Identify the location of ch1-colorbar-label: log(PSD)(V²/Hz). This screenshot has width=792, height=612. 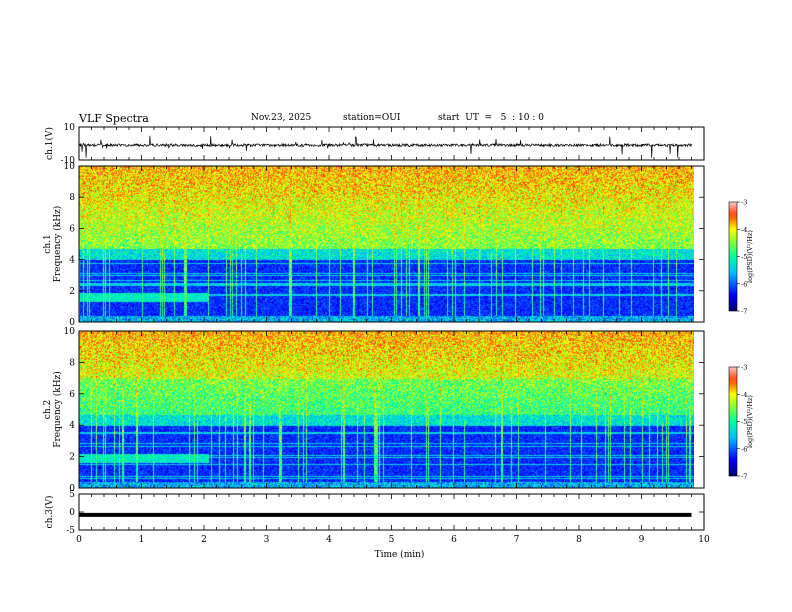
(750, 256).